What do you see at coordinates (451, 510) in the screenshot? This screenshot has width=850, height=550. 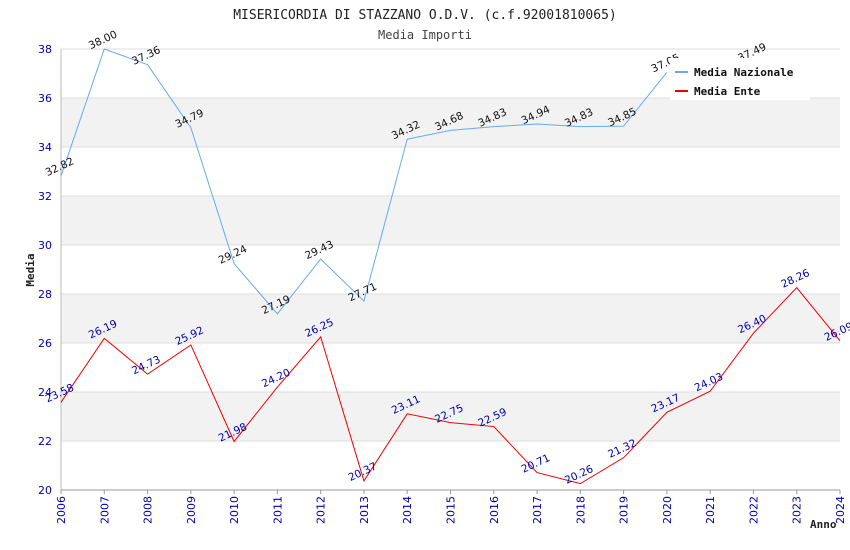 I see `x-tick-label: 2015` at bounding box center [451, 510].